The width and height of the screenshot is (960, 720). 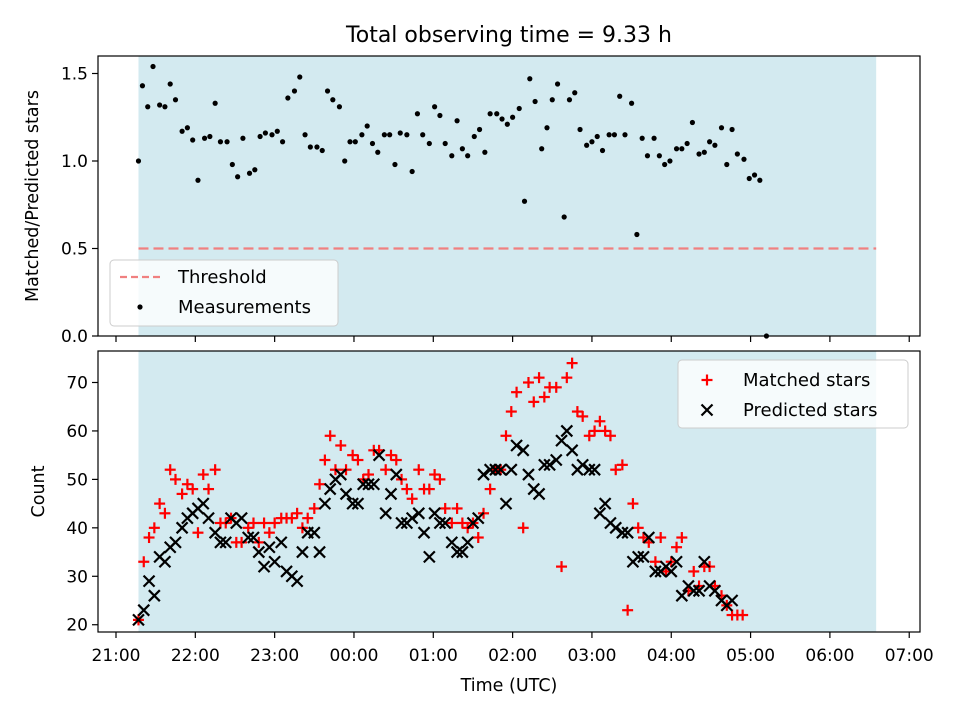 What do you see at coordinates (433, 656) in the screenshot?
I see `x-tick-label: 01:00` at bounding box center [433, 656].